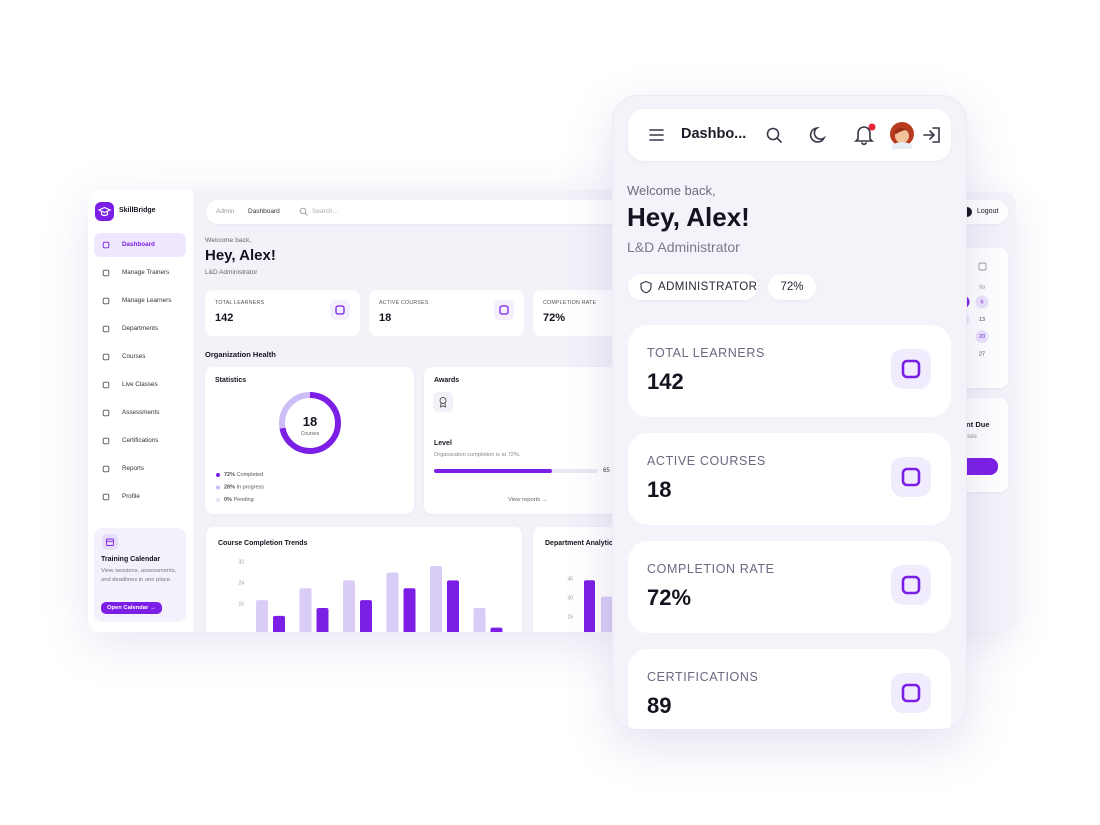 This screenshot has height=825, width=1100. Describe the element at coordinates (385, 318) in the screenshot. I see `stat-value: 18` at that location.